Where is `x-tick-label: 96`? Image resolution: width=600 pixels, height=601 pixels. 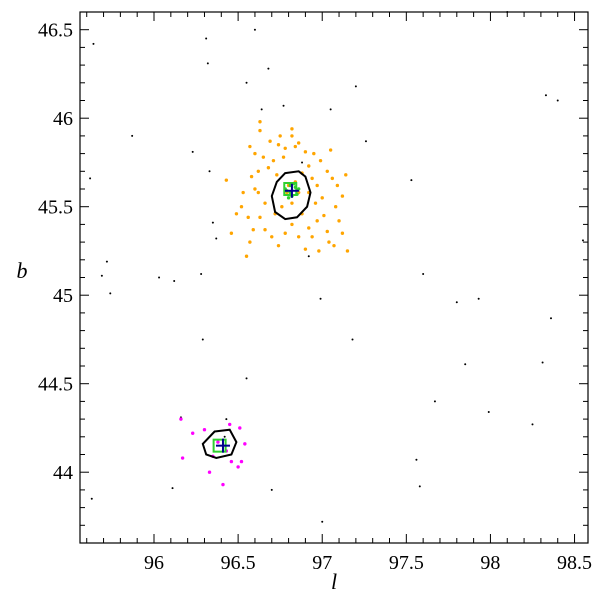
x-tick-label: 96 is located at coordinates (154, 563).